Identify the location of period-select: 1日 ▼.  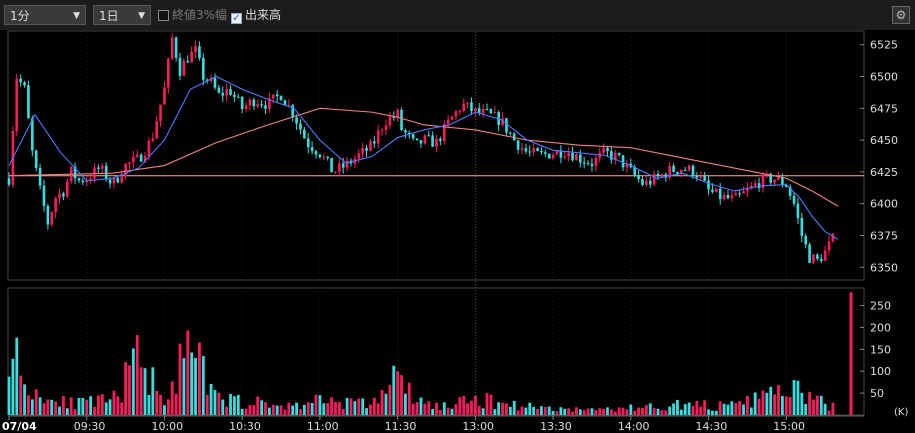
(122, 15).